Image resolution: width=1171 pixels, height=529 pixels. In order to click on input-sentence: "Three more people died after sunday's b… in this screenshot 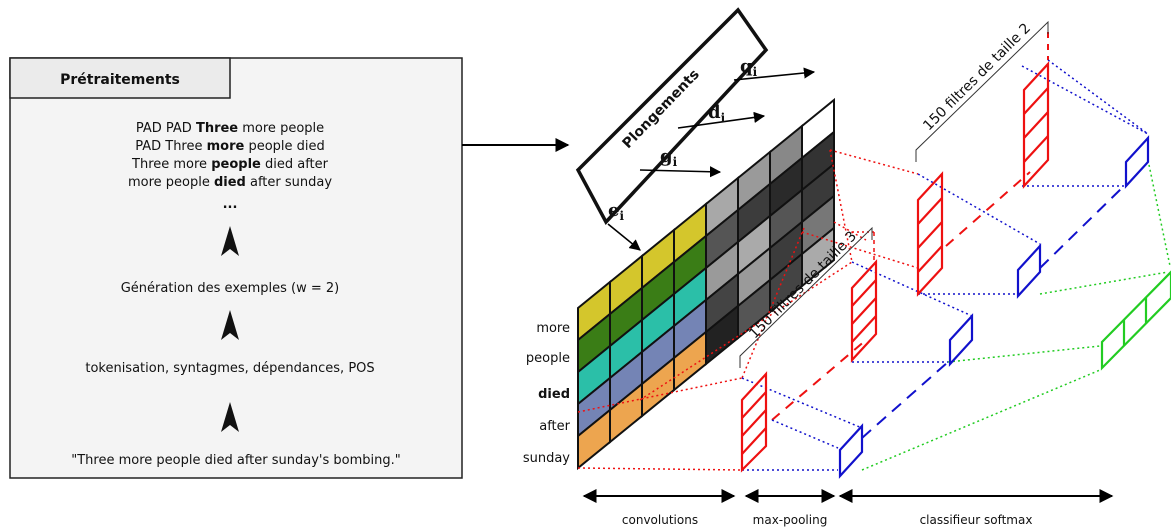, I will do `click(235, 460)`.